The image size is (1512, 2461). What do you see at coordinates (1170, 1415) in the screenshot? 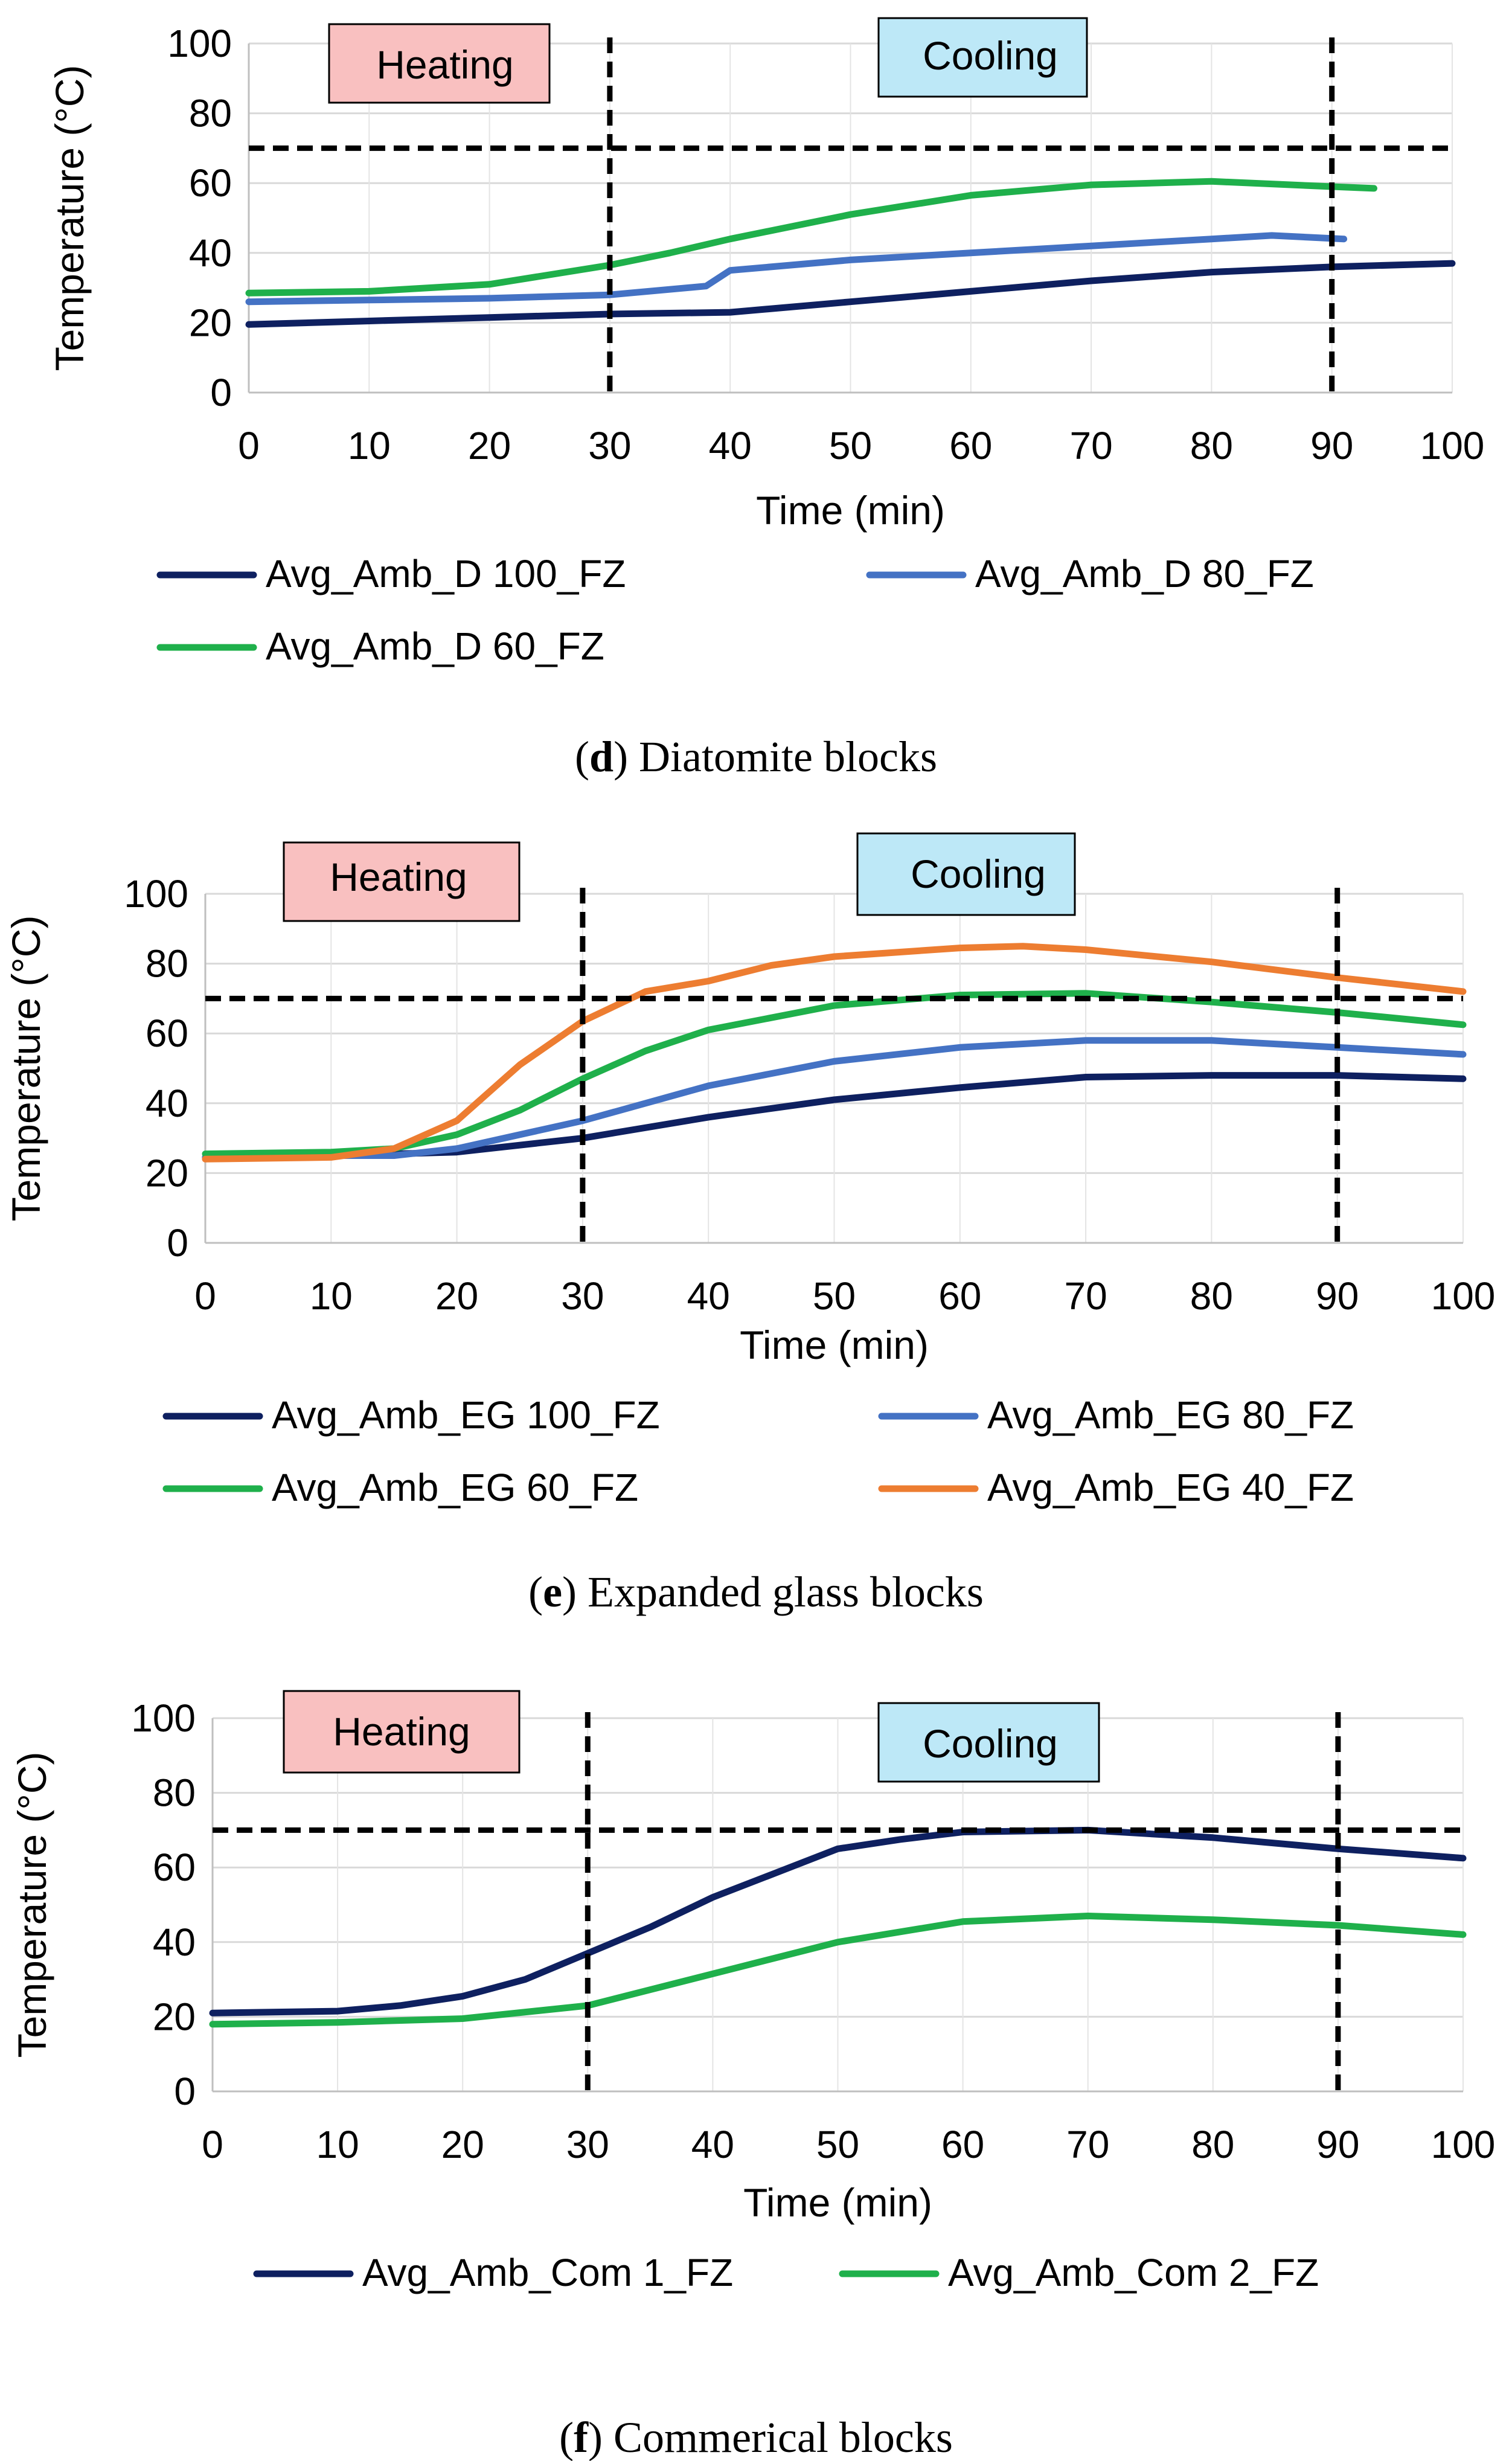
I see `legend-label: Avg_Amb_EG 80_FZ` at bounding box center [1170, 1415].